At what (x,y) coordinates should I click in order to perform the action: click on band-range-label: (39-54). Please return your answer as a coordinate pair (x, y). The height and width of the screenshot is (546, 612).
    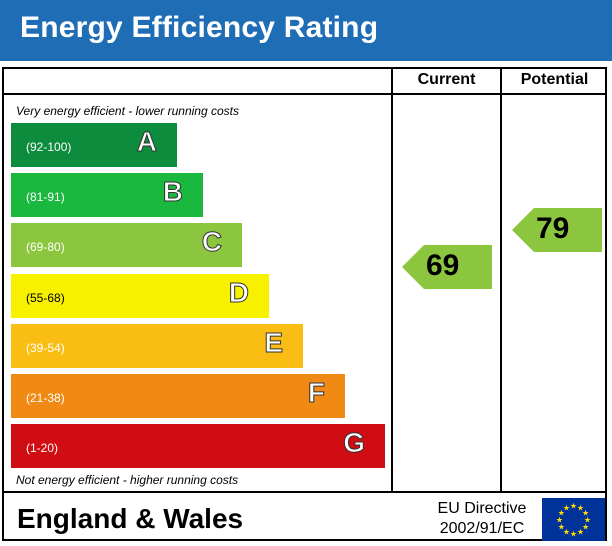
    Looking at the image, I should click on (45, 348).